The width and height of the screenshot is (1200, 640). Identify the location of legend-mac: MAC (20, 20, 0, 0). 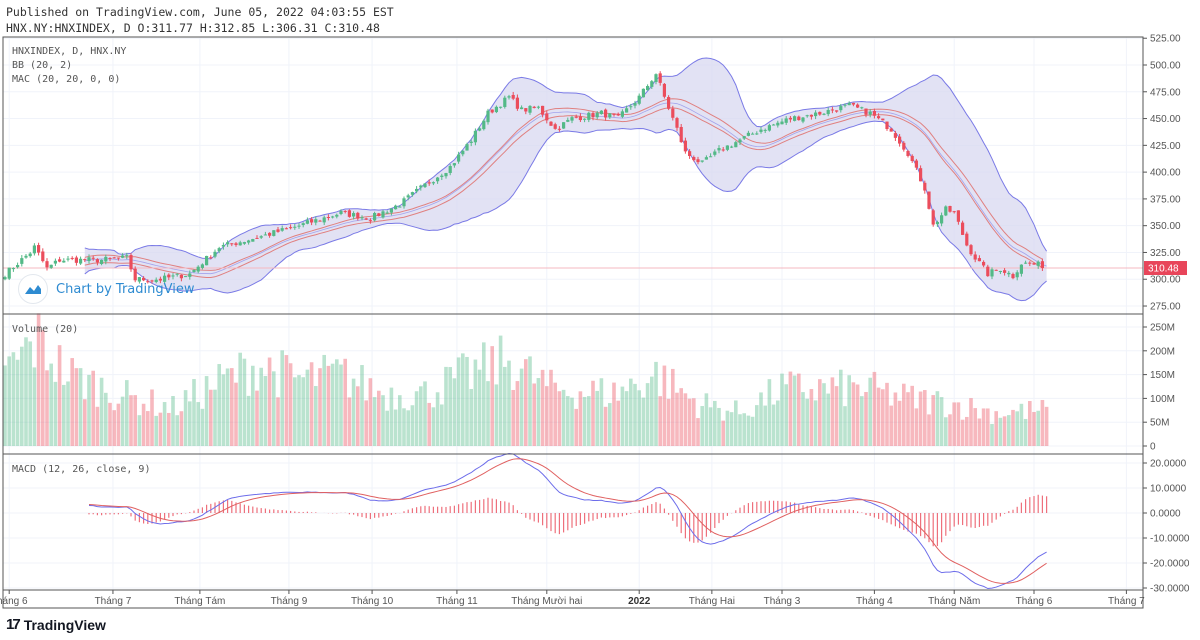
(66, 79).